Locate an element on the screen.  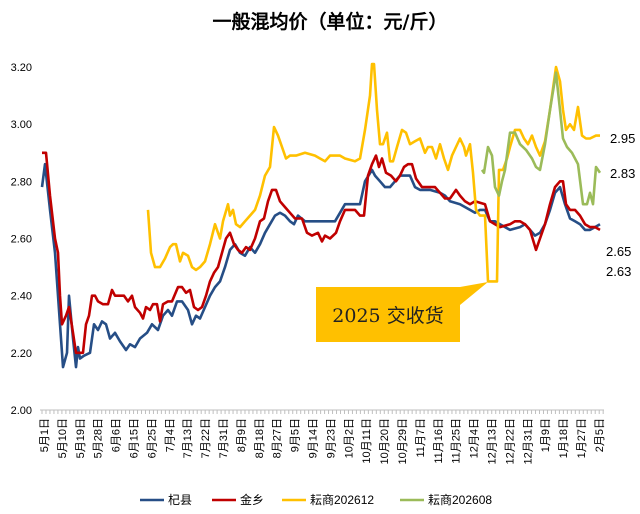
y-tick-label: 2.20 is located at coordinates (21, 354).